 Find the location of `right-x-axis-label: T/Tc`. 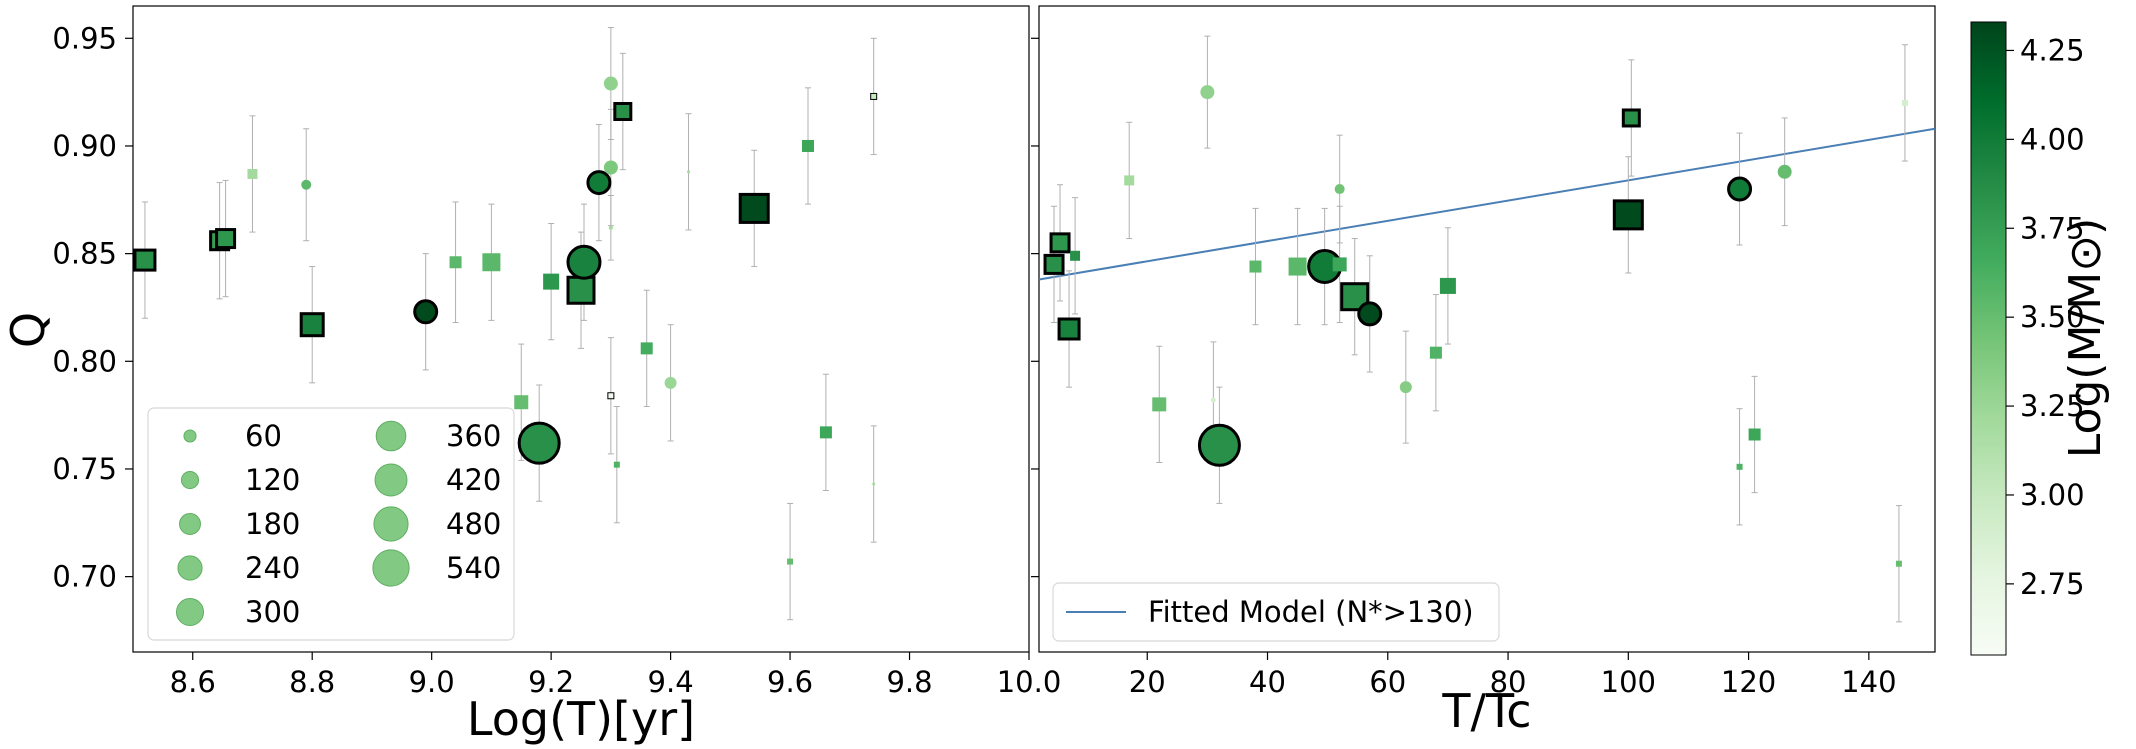

right-x-axis-label: T/Tc is located at coordinates (1486, 711).